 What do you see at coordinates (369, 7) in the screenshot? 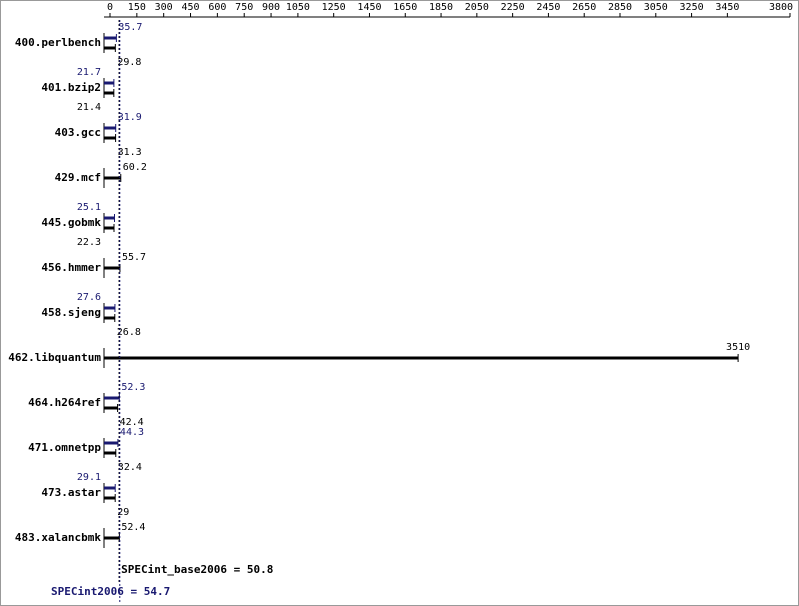
I see `x-tick-label: 1450` at bounding box center [369, 7].